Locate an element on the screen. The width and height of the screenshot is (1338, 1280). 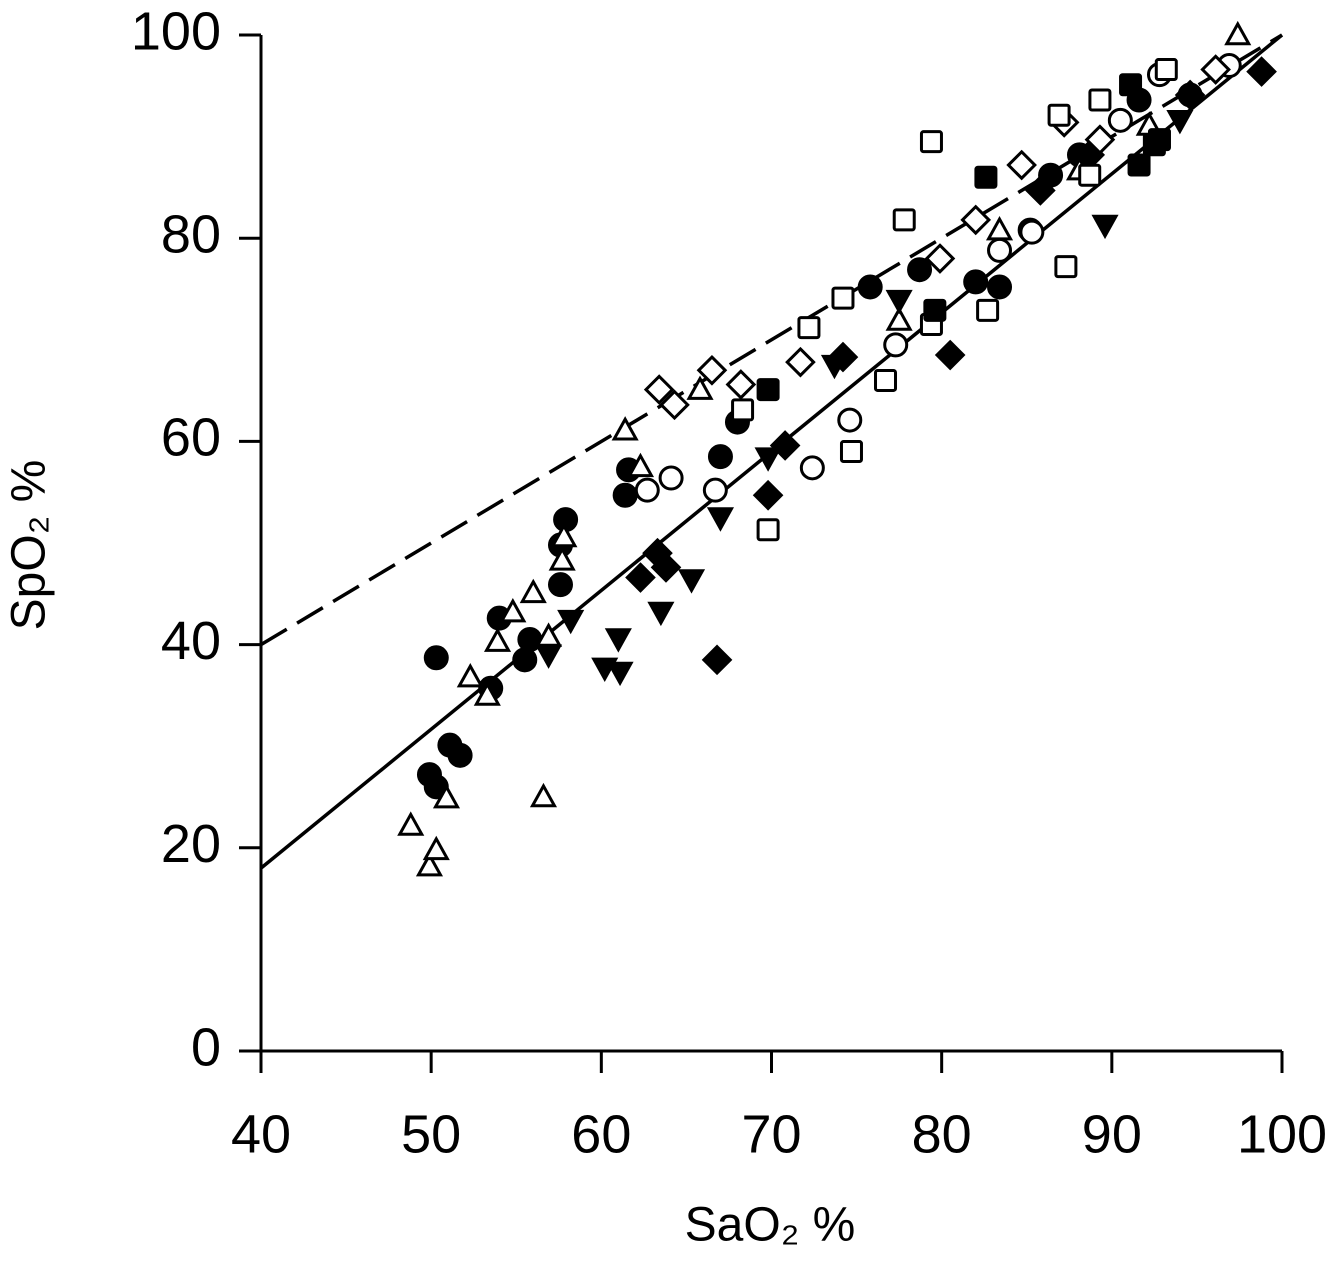
y-tick-label: 80 is located at coordinates (191, 234).